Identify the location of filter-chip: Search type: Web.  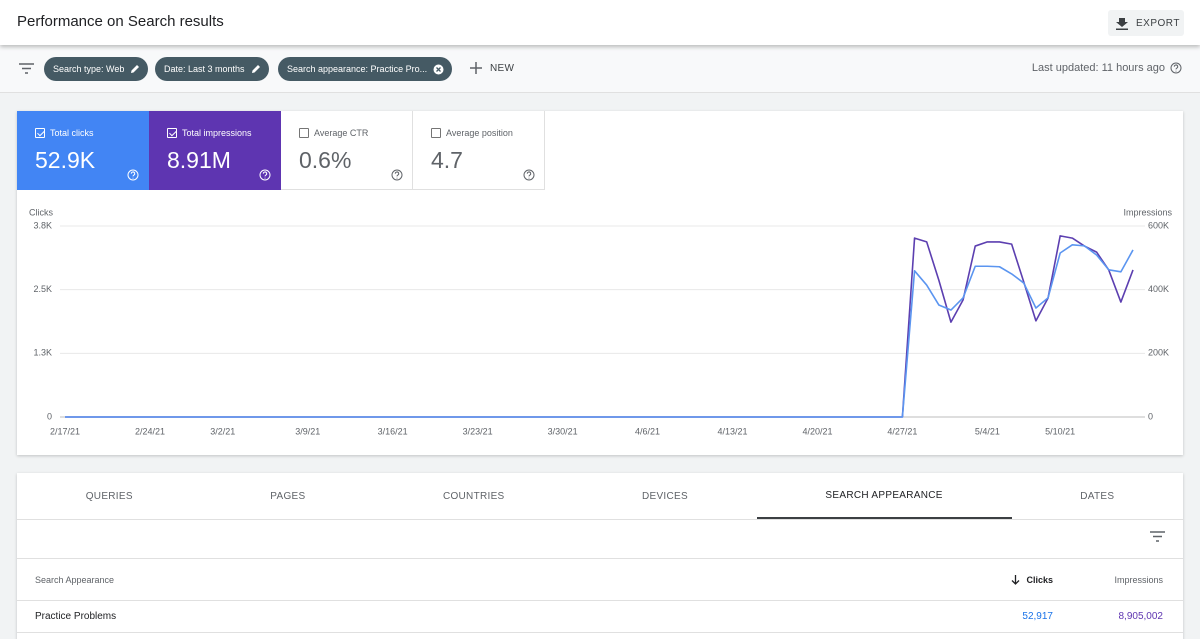
(96, 69).